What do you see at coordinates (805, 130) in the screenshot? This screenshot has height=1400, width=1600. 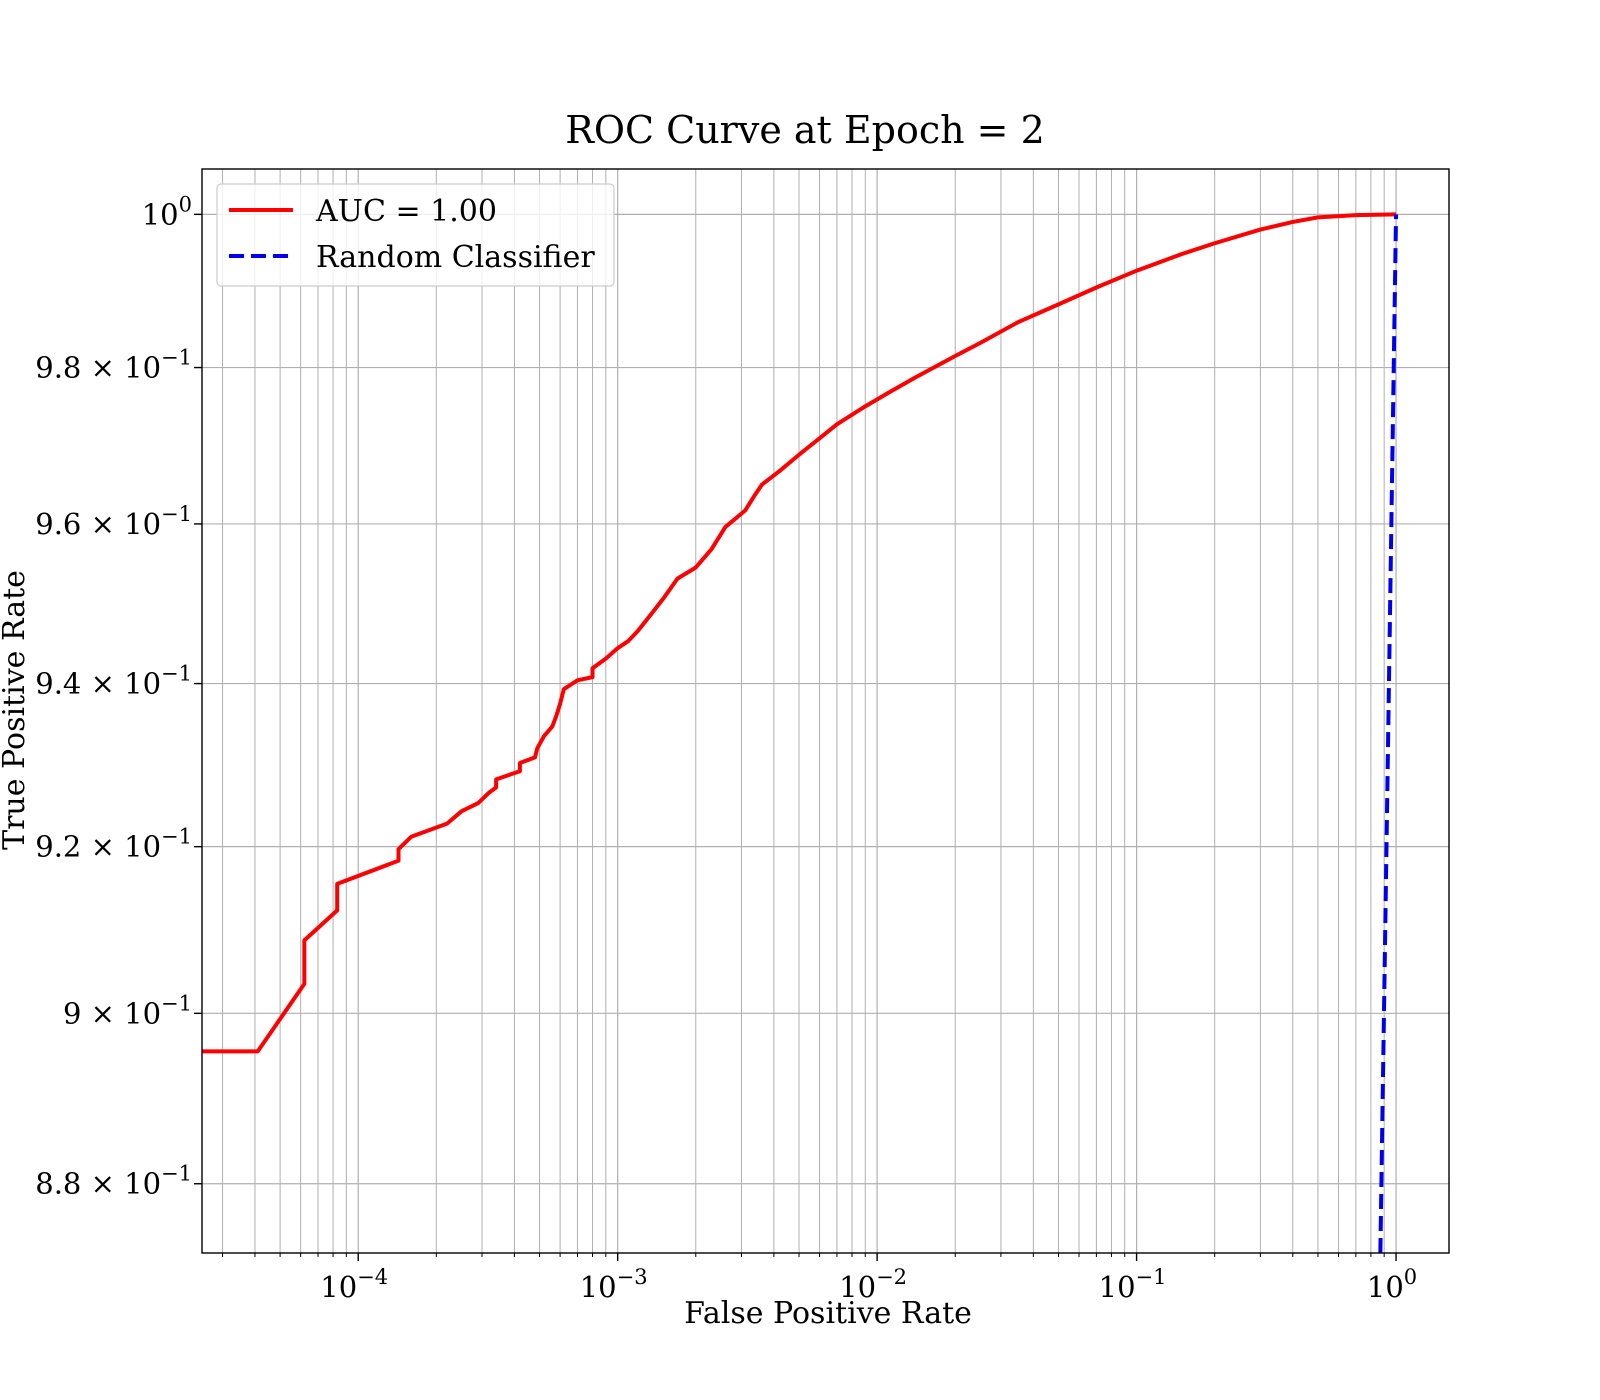 I see `chart-title: ROC Curve at Epoch = 2` at bounding box center [805, 130].